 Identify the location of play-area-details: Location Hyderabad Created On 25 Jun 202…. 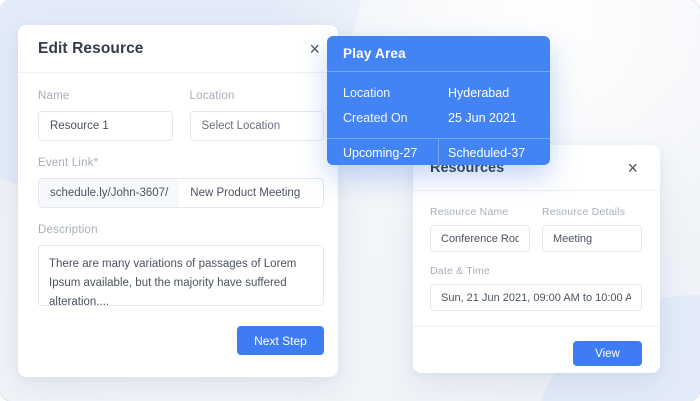
(438, 105).